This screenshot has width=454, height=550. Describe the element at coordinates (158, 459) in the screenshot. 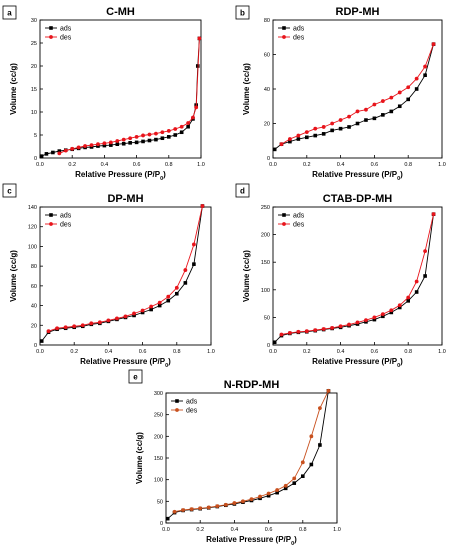

I see `y-tick-label: 150` at that location.